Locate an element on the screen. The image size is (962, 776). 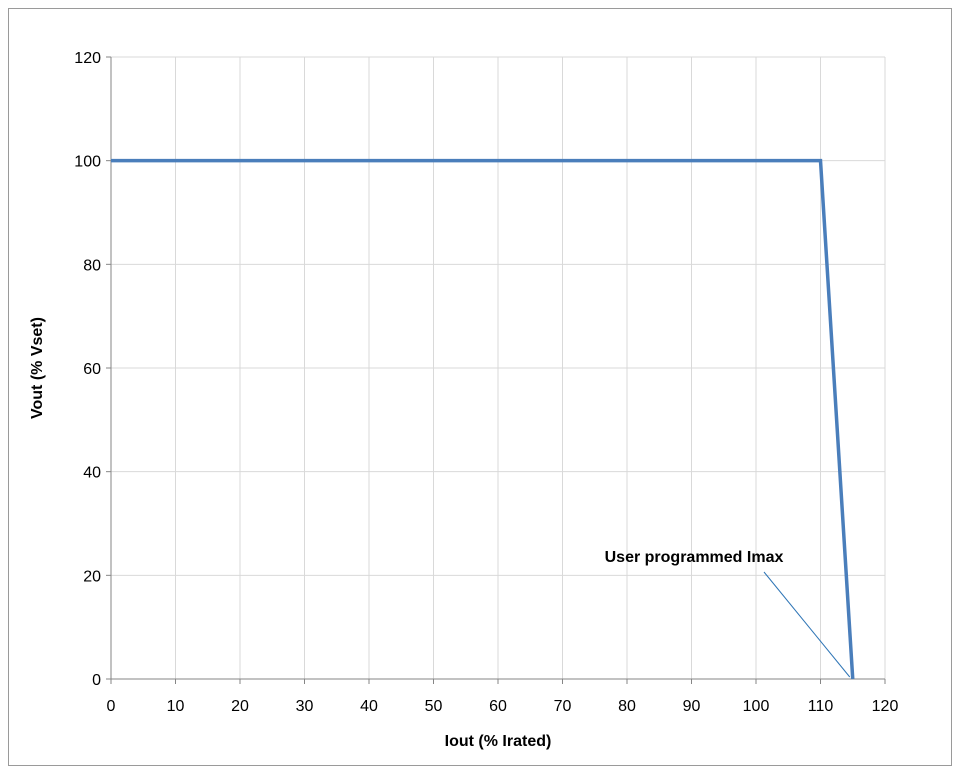
x-tick-labels: 0 10 20 30 40 50 60 70 80 90 100 110 120 is located at coordinates (503, 706).